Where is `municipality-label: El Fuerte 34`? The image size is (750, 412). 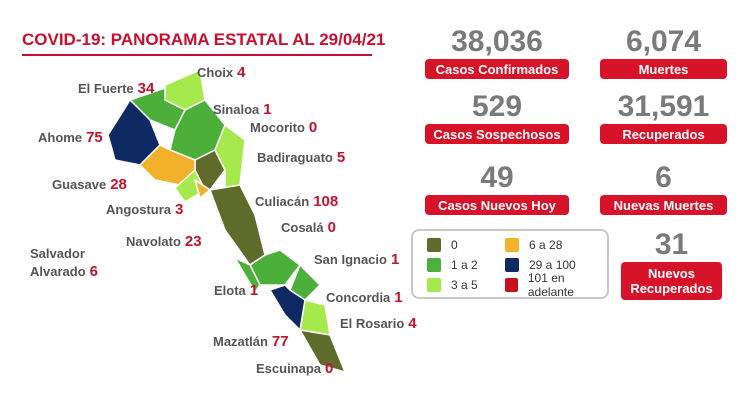 municipality-label: El Fuerte 34 is located at coordinates (116, 89).